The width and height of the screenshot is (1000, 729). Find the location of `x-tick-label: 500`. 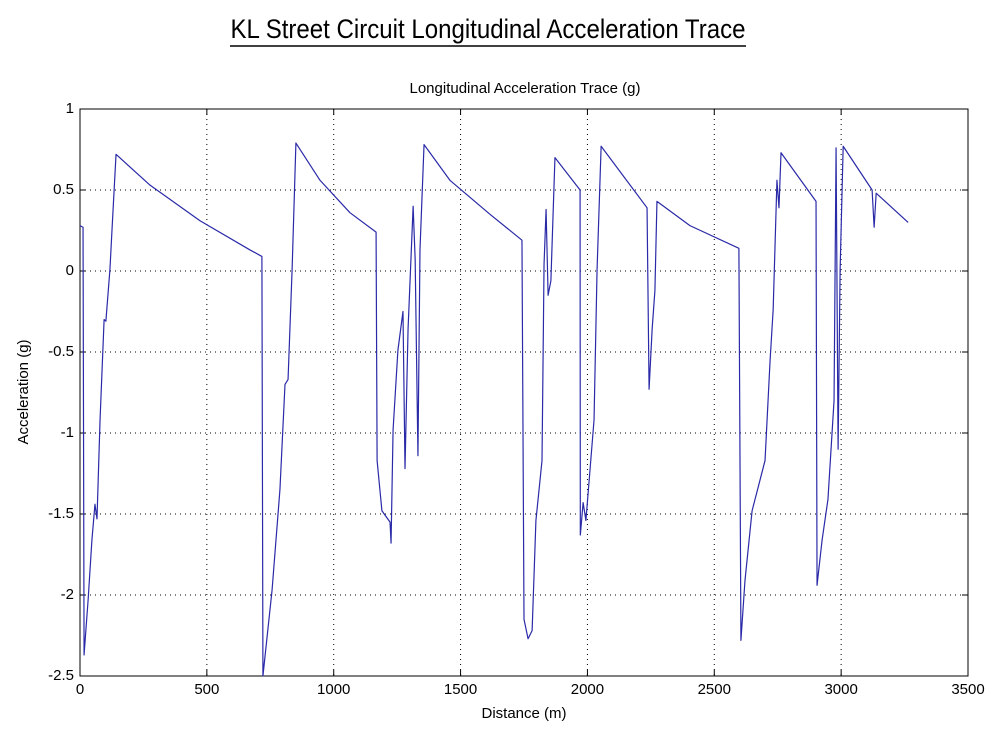

x-tick-label: 500 is located at coordinates (206, 689).